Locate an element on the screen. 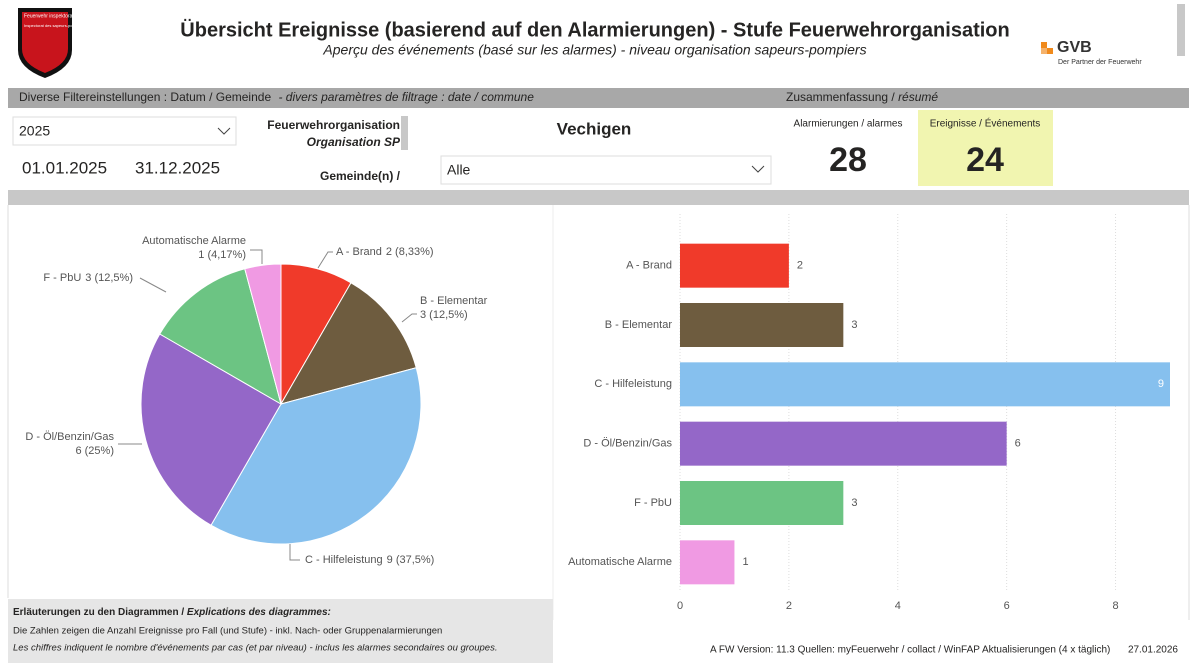  slice-value-label: 6 (25%) is located at coordinates (94, 451).